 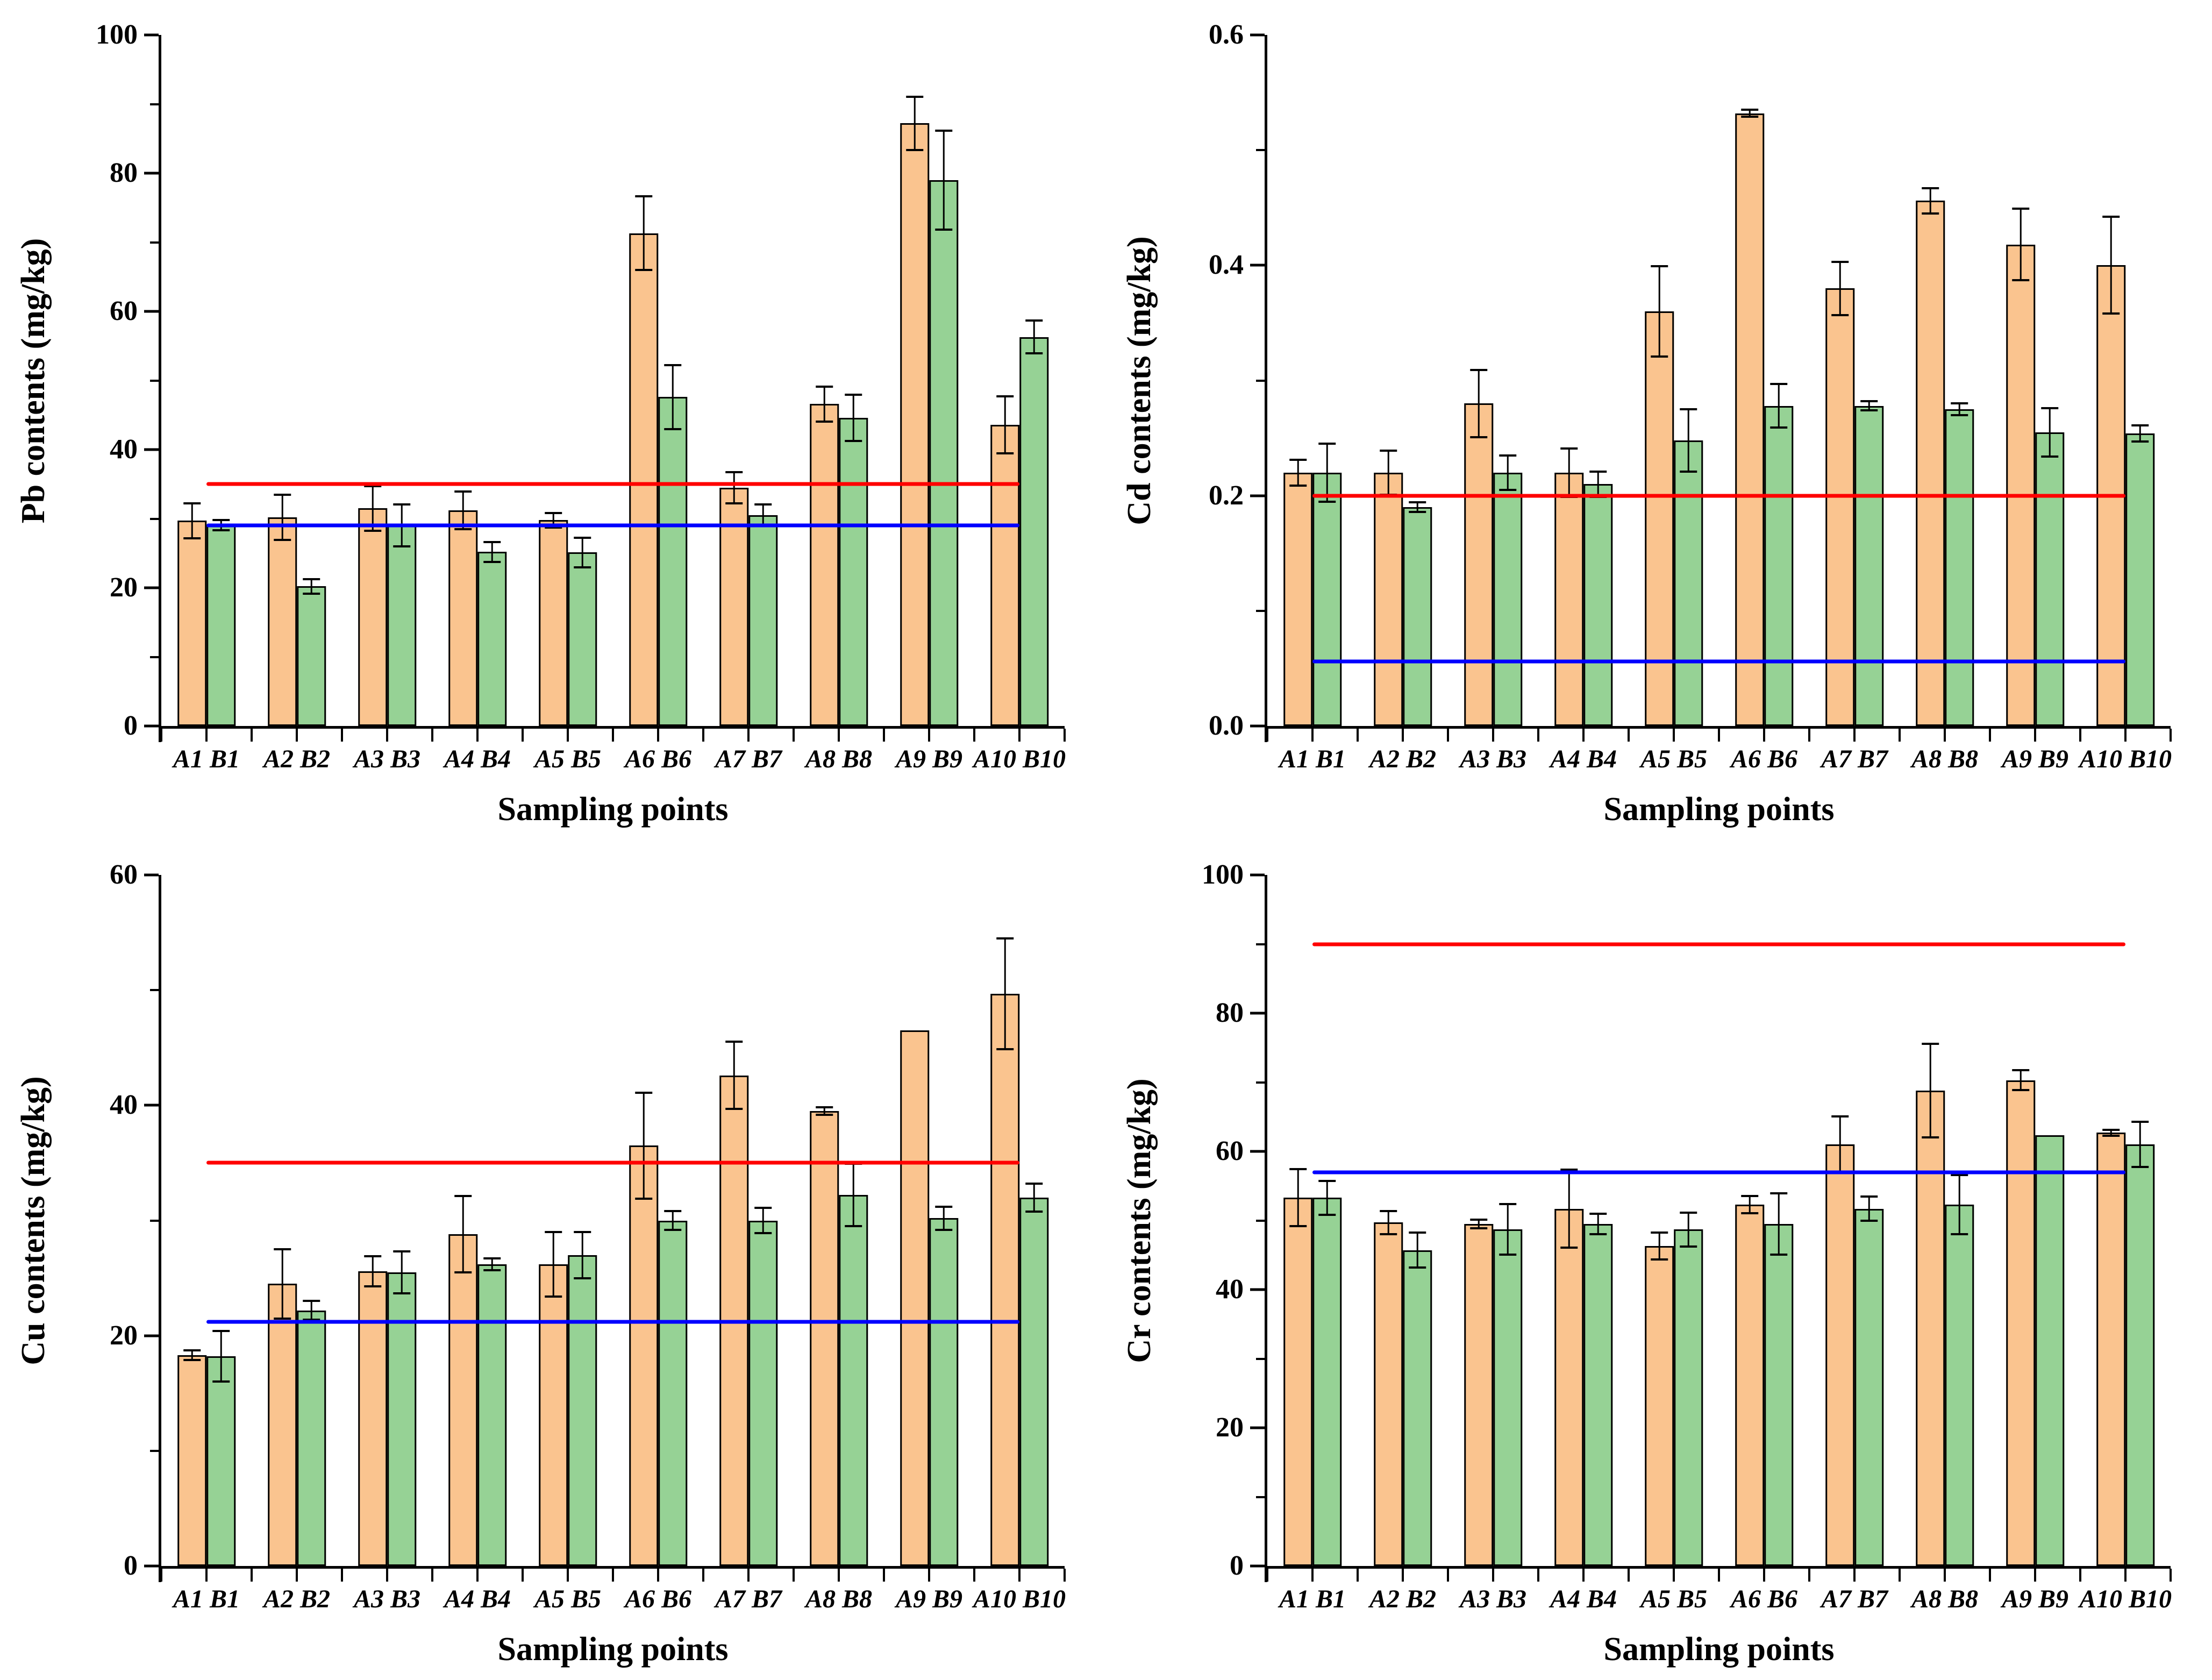 I want to click on x-axis-line, so click(x=612, y=1567).